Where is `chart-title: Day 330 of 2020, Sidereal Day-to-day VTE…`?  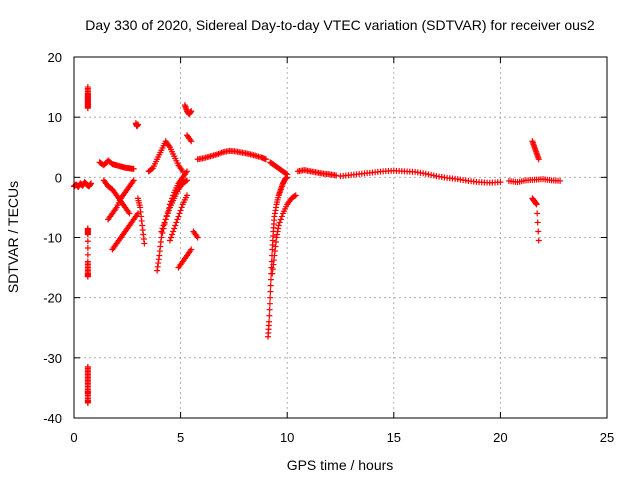 chart-title: Day 330 of 2020, Sidereal Day-to-day VTE… is located at coordinates (340, 25).